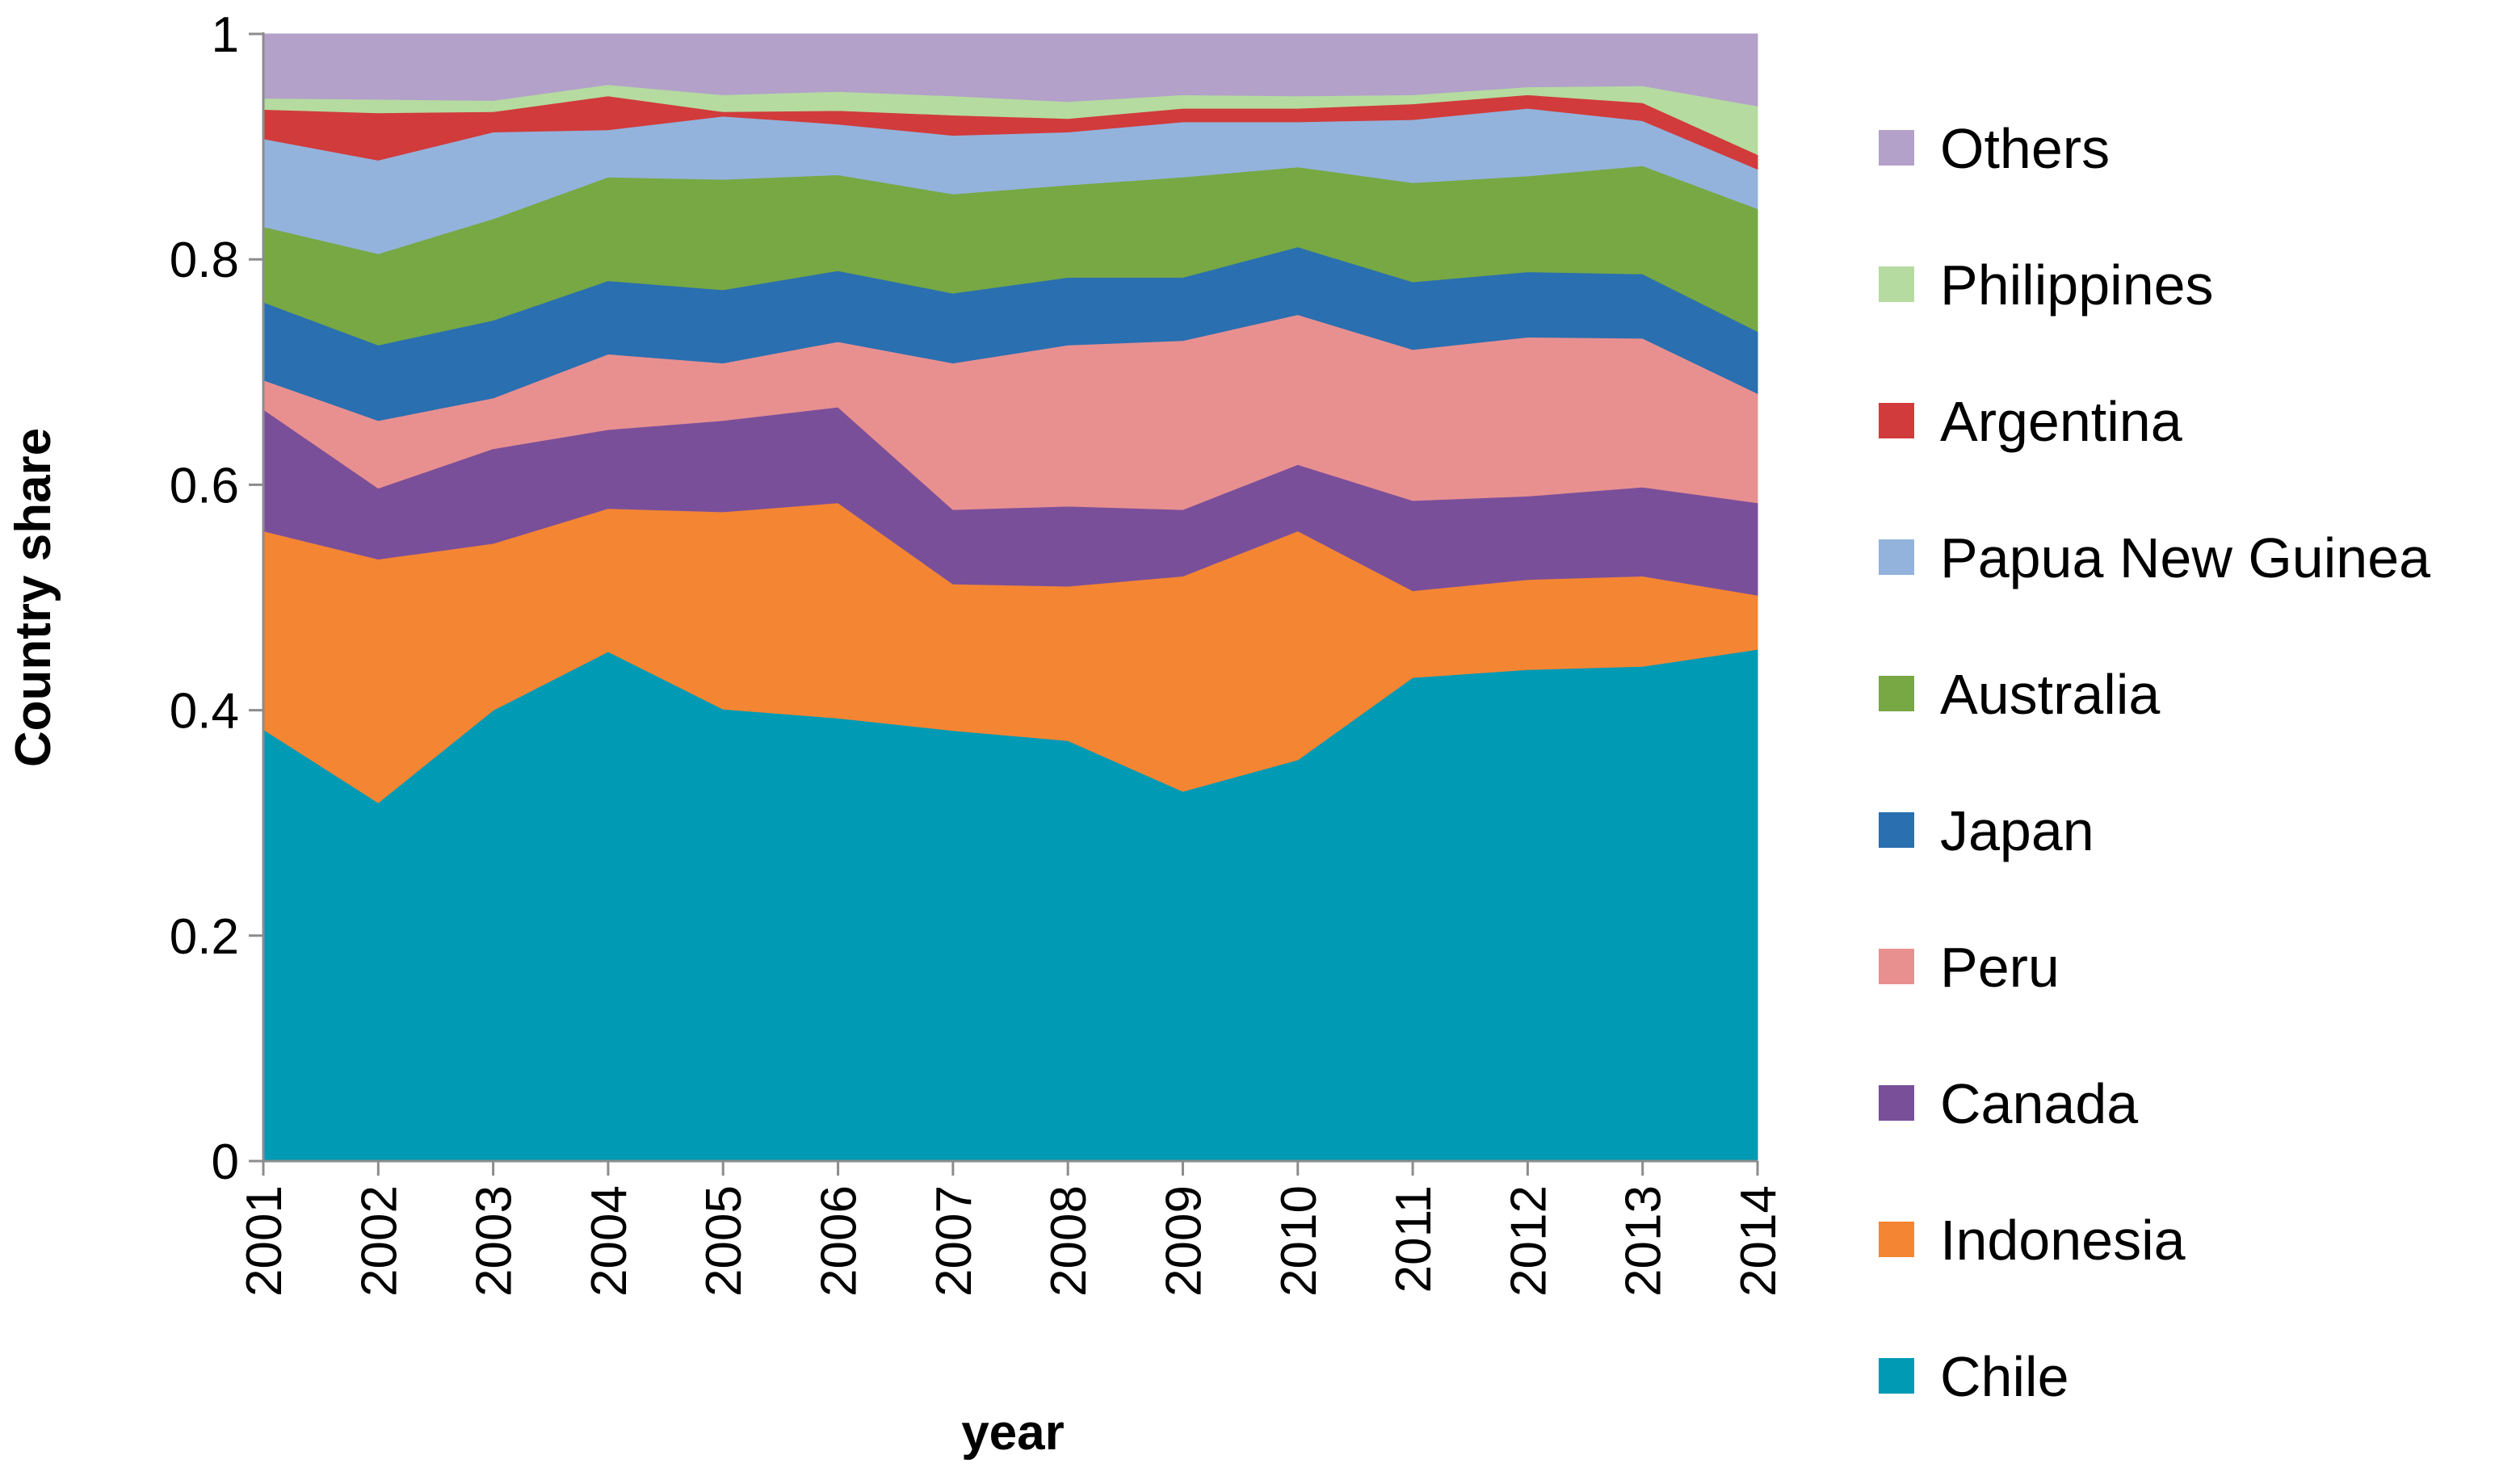 This screenshot has height=1480, width=2520. What do you see at coordinates (1759, 1241) in the screenshot?
I see `x-tick-label: 2014` at bounding box center [1759, 1241].